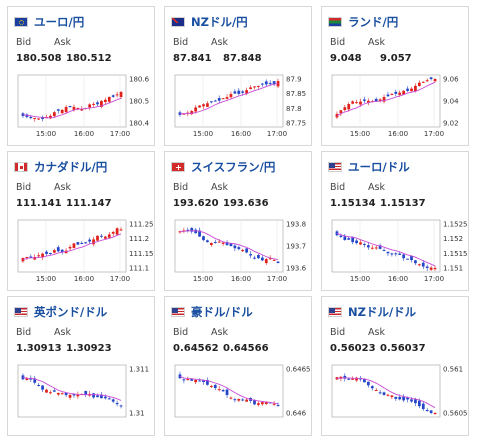 This screenshot has width=480, height=436. Describe the element at coordinates (376, 332) in the screenshot. I see `ask-label: Ask` at that location.